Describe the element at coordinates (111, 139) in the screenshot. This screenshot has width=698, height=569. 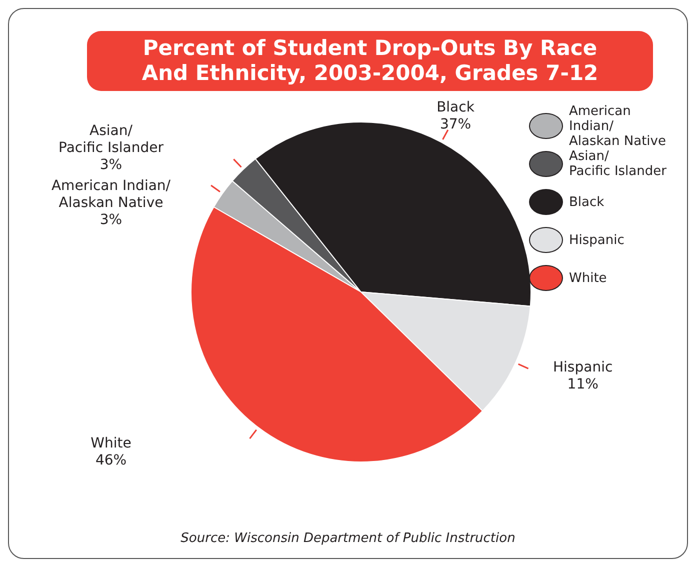
I see `category-label: Asian/Pacific Islander` at that location.